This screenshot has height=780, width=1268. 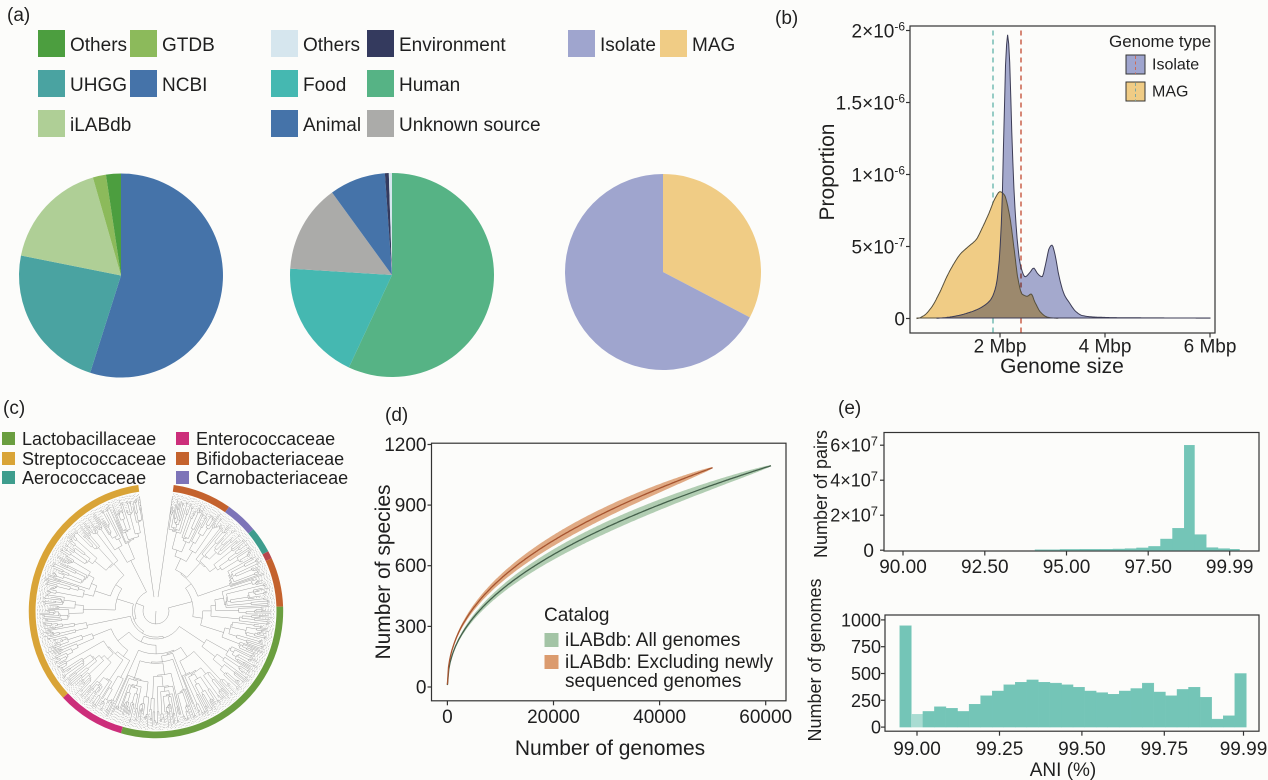 I want to click on svg-text: 99.50, so click(x=1082, y=749).